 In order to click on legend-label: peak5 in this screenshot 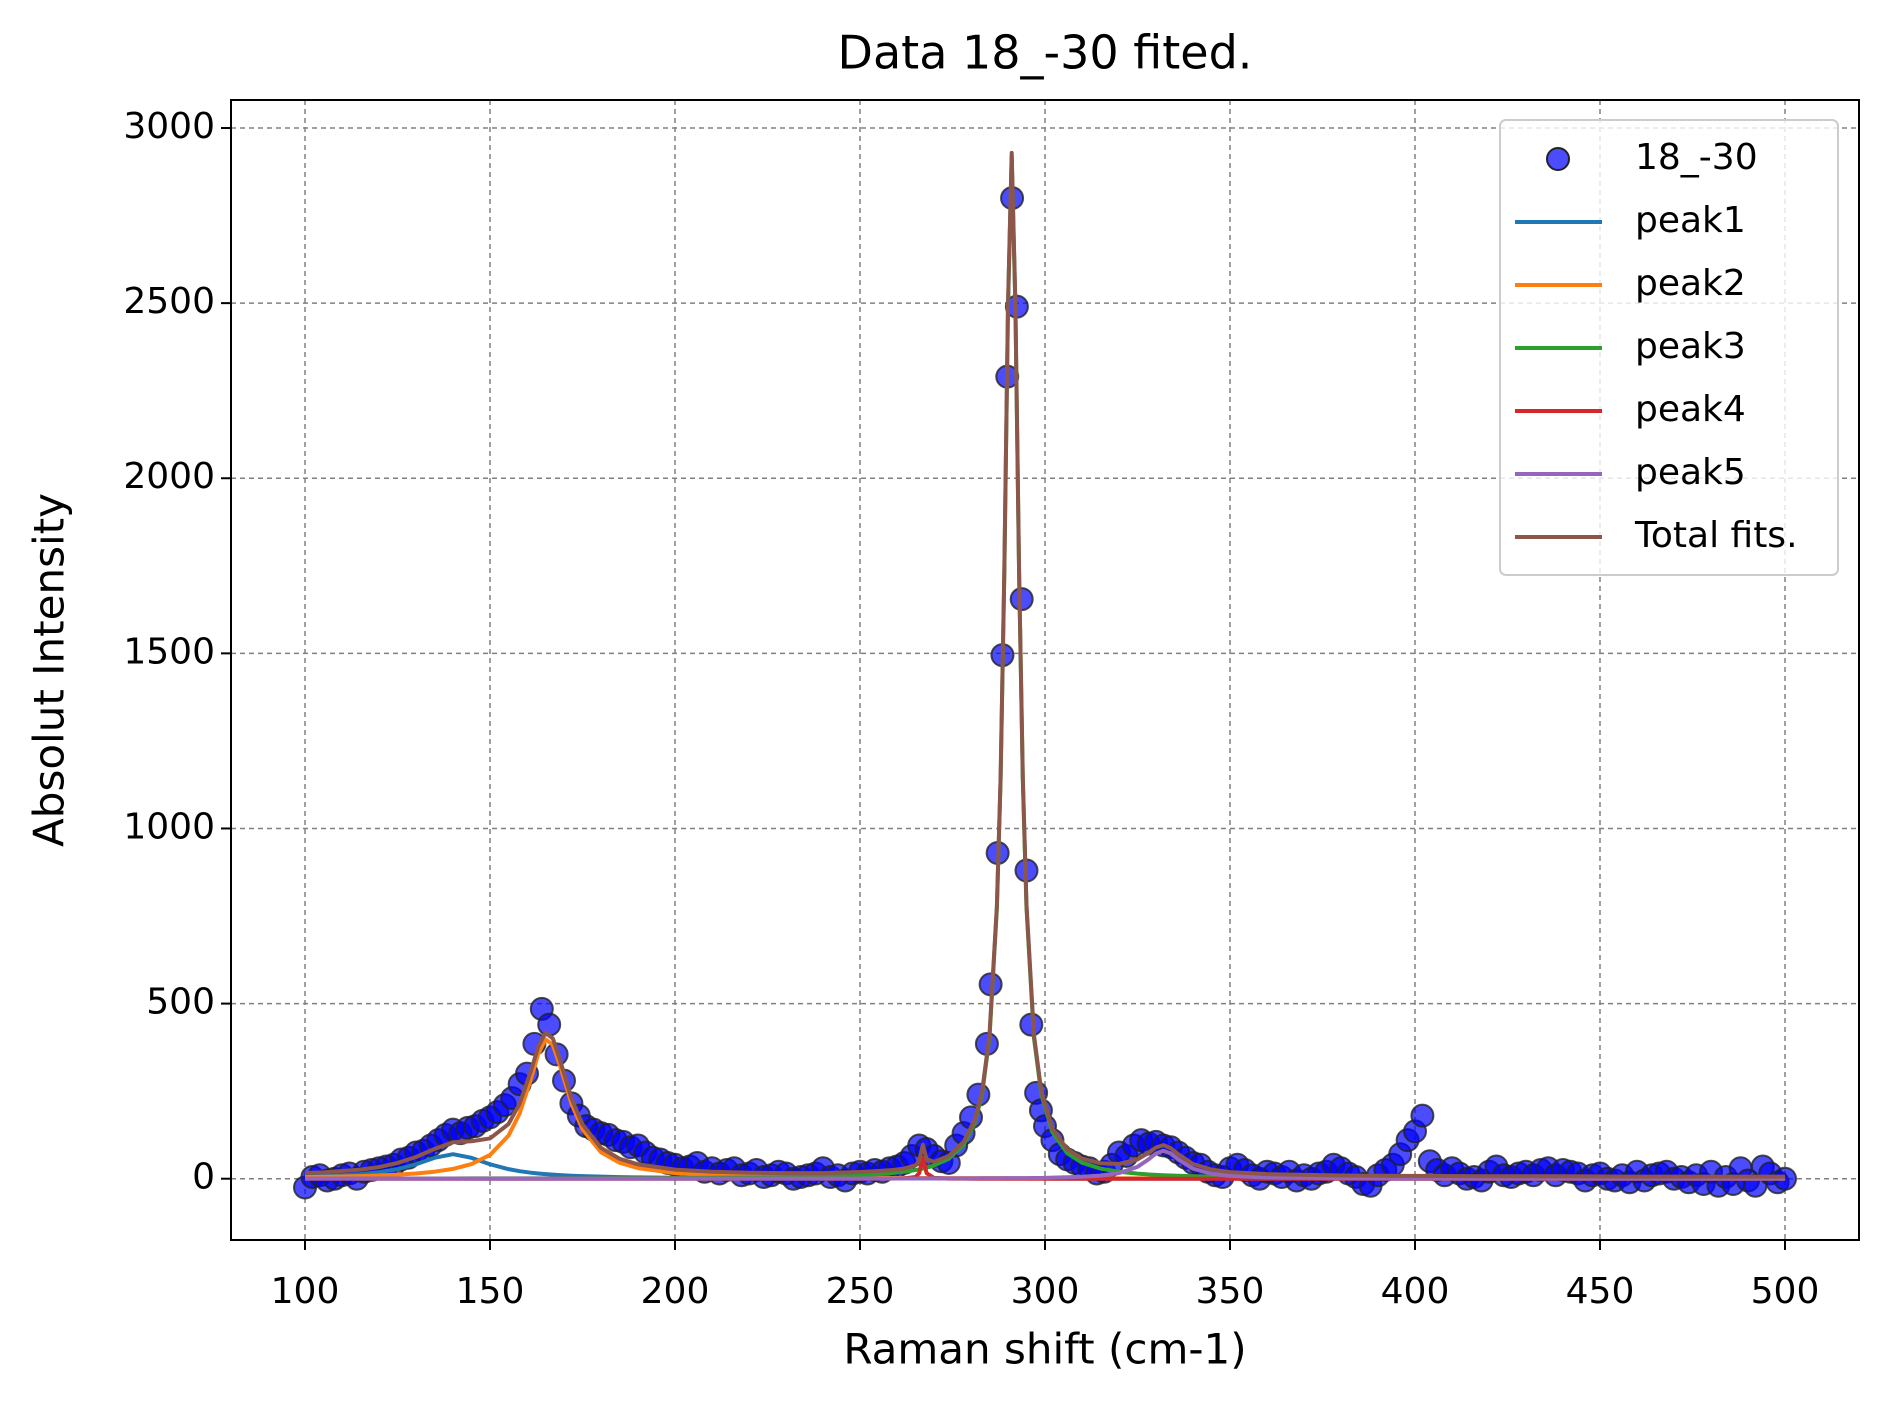, I will do `click(1690, 472)`.